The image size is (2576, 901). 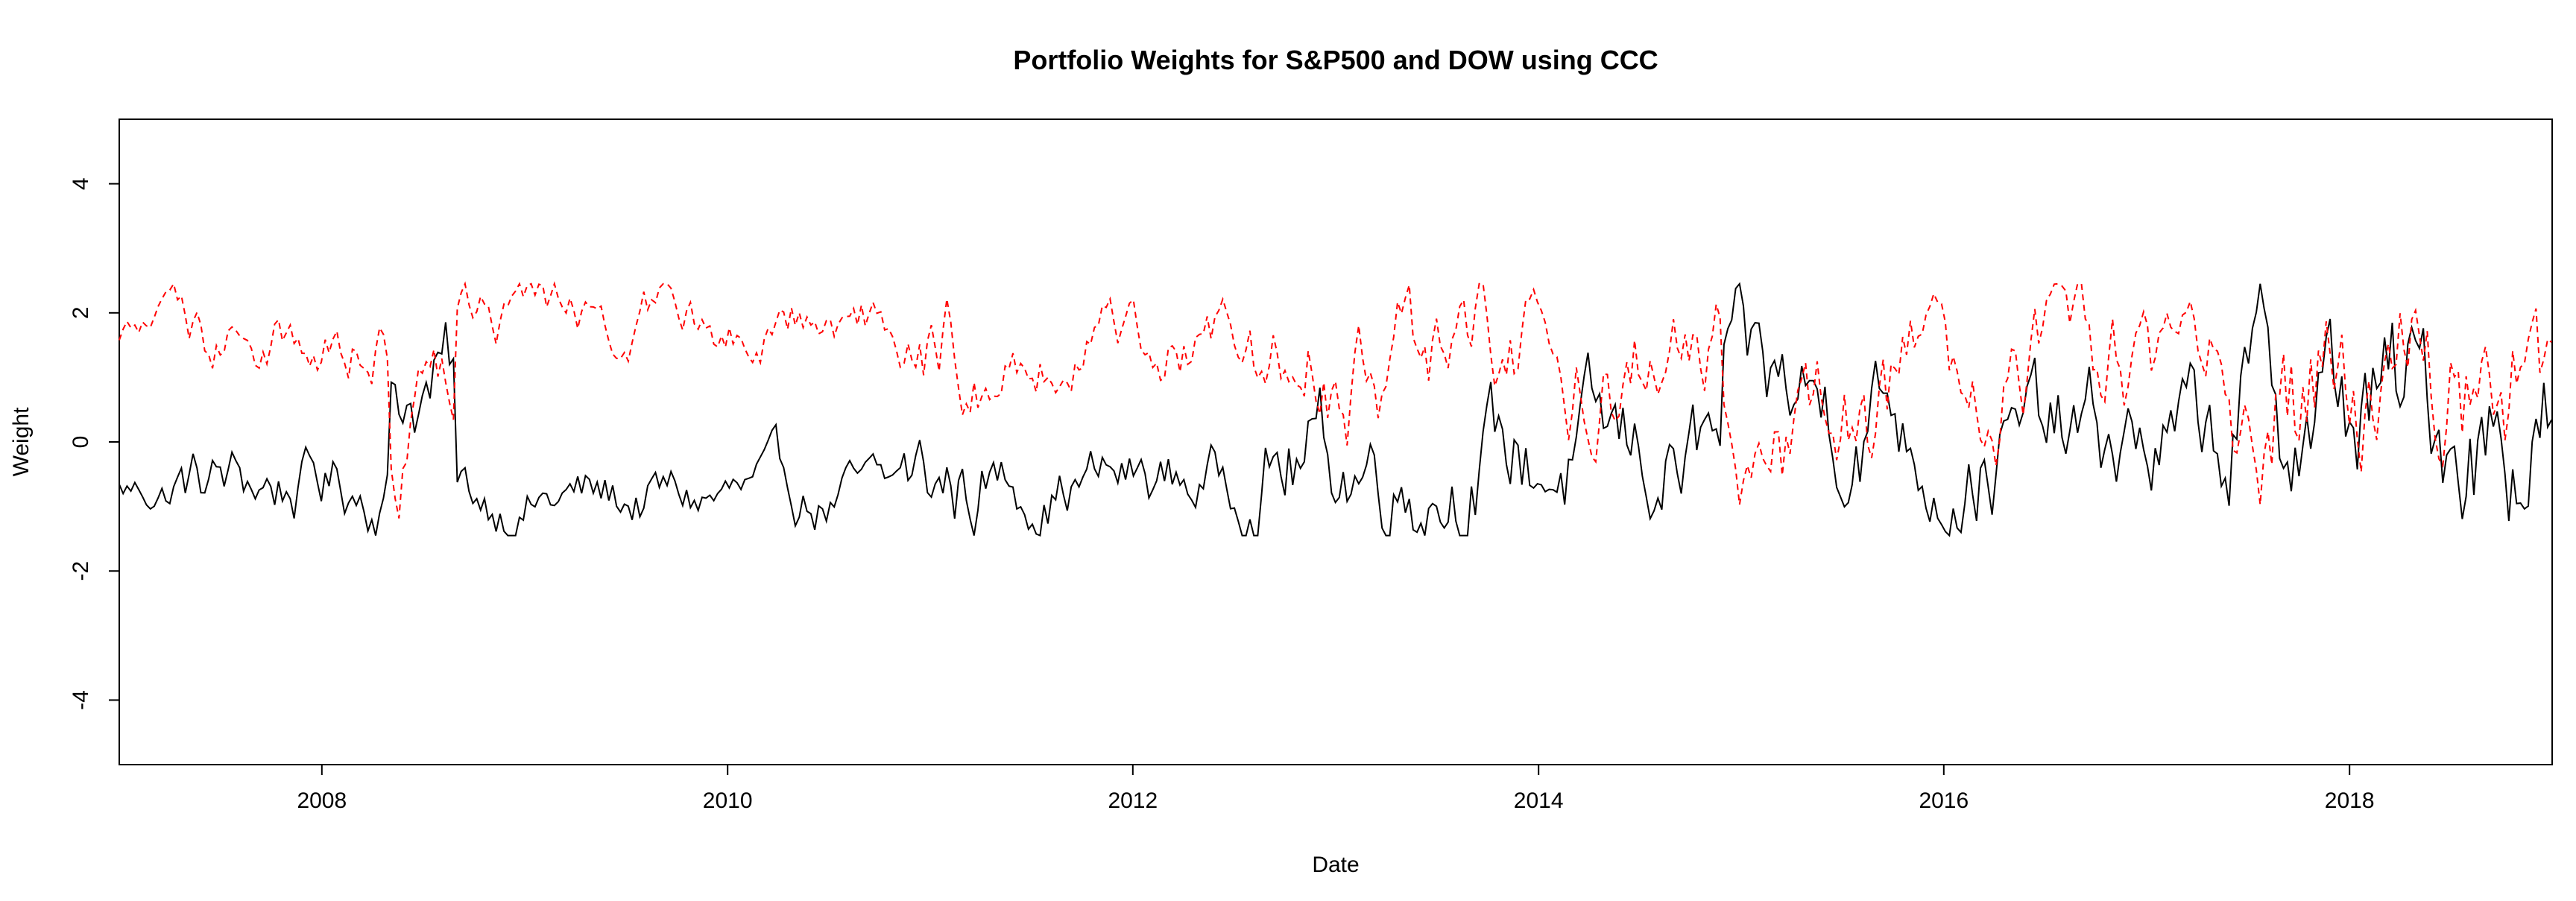 What do you see at coordinates (1944, 801) in the screenshot?
I see `x-tick-label: 2016` at bounding box center [1944, 801].